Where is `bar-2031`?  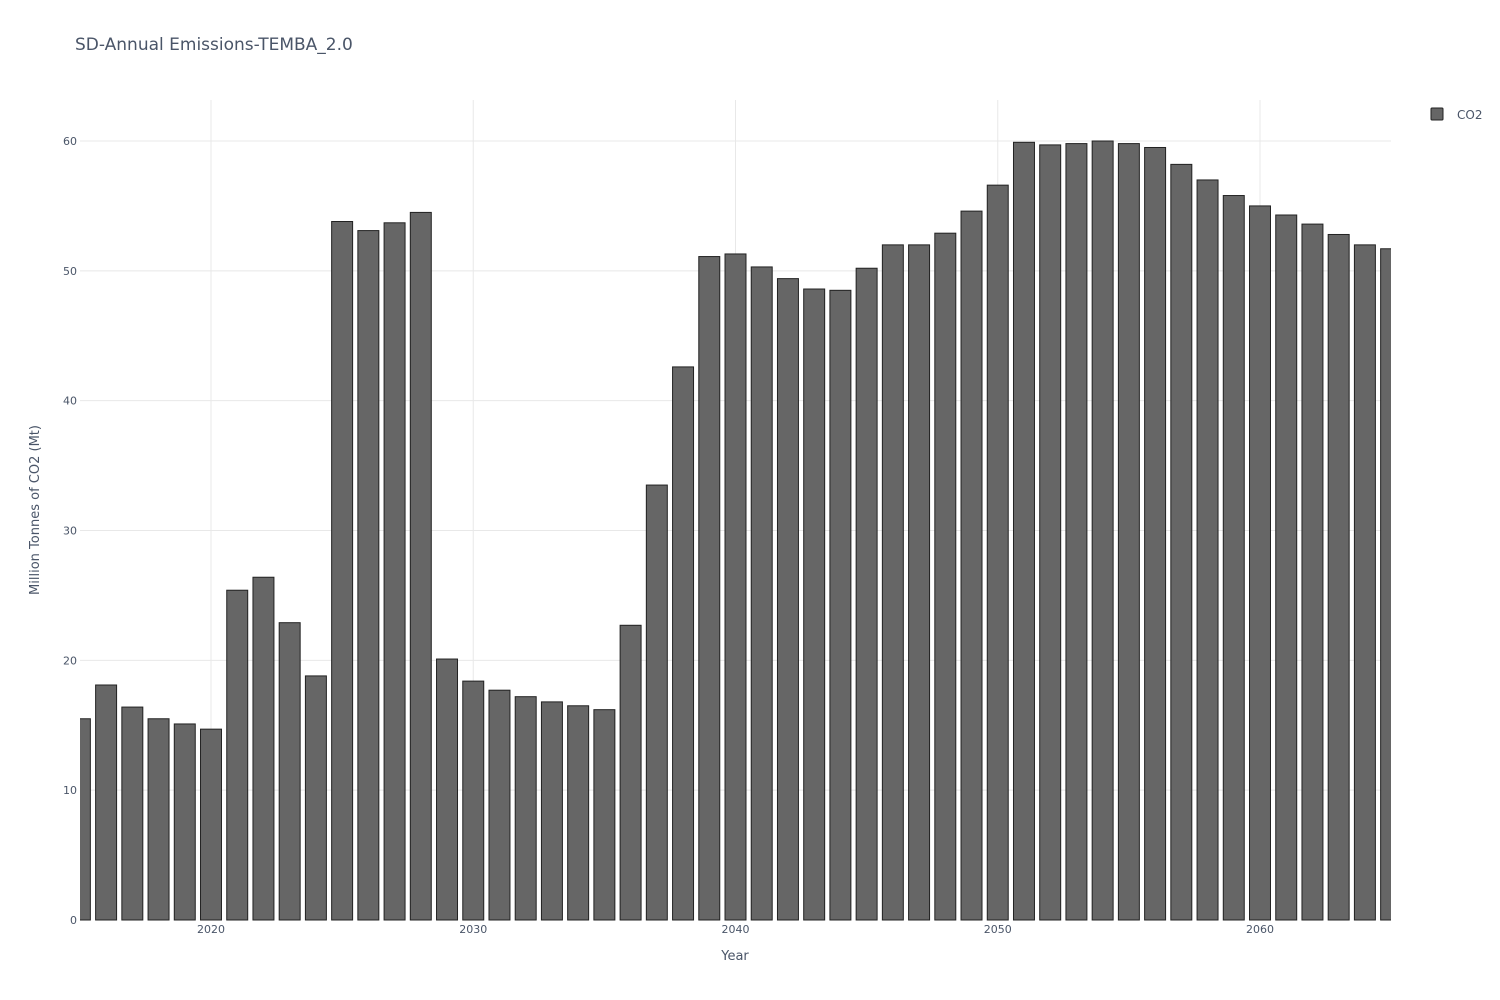 bar-2031 is located at coordinates (499, 805).